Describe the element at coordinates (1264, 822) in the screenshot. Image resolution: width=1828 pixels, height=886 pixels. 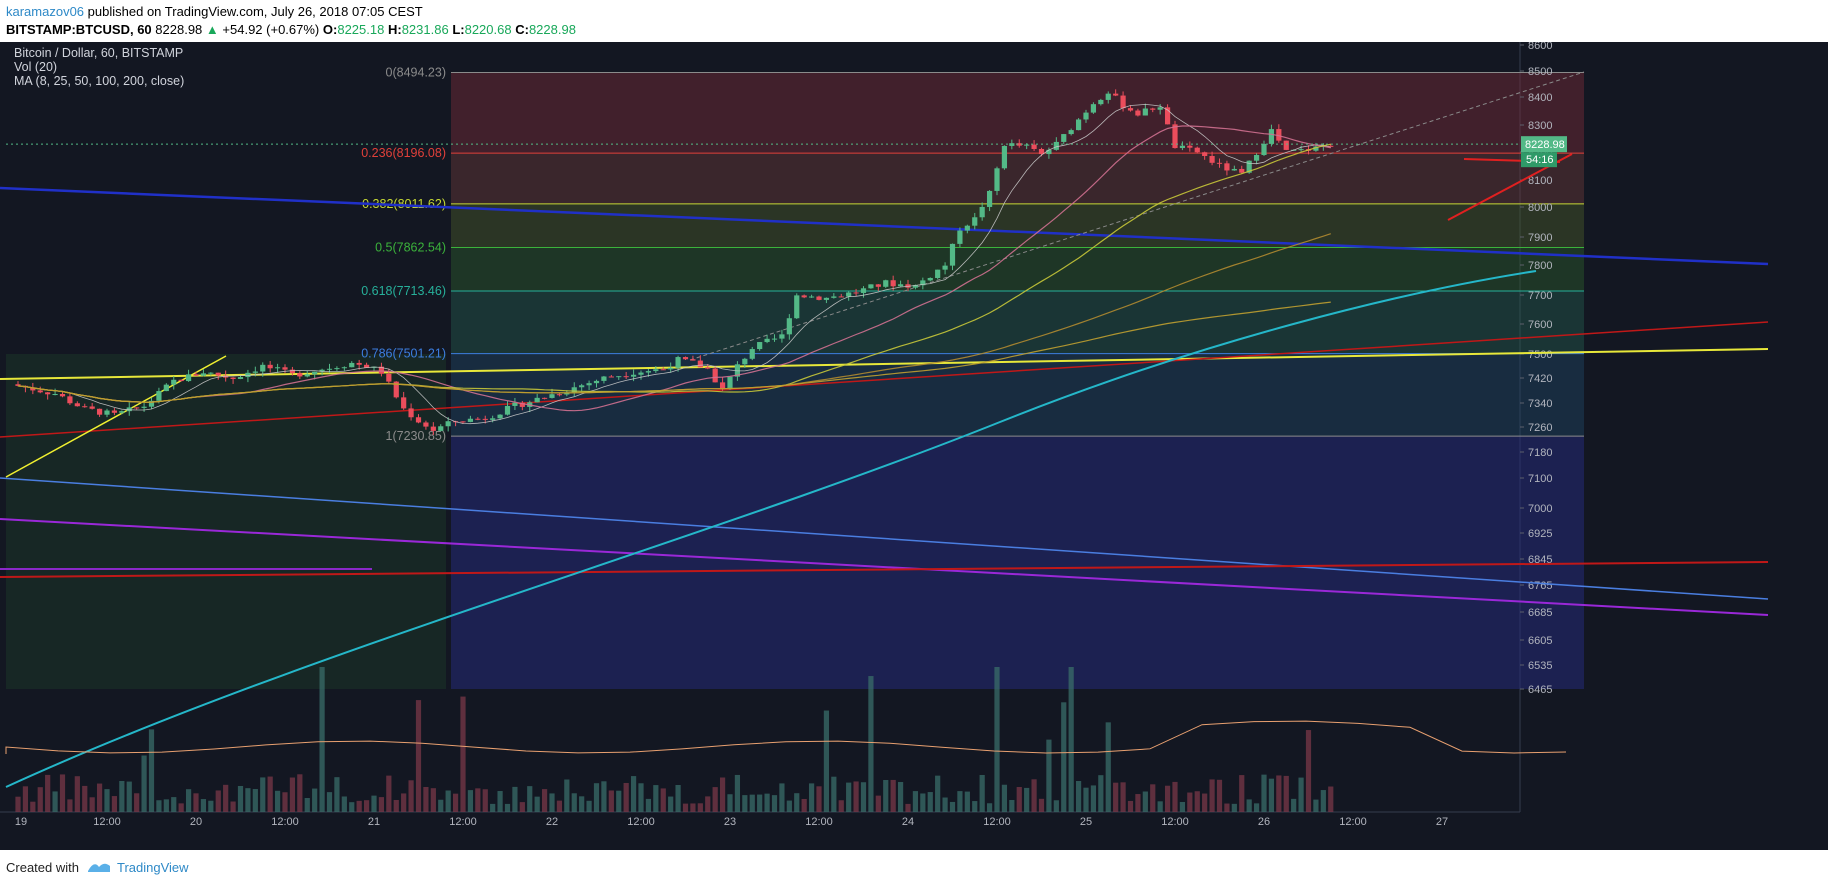
I see `time-tick-label: 26` at that location.